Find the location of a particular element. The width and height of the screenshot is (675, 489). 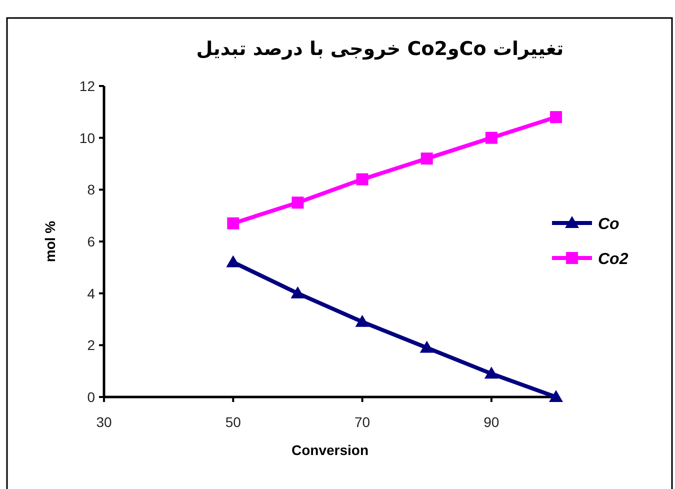

y-tick-label: 12 is located at coordinates (87, 86).